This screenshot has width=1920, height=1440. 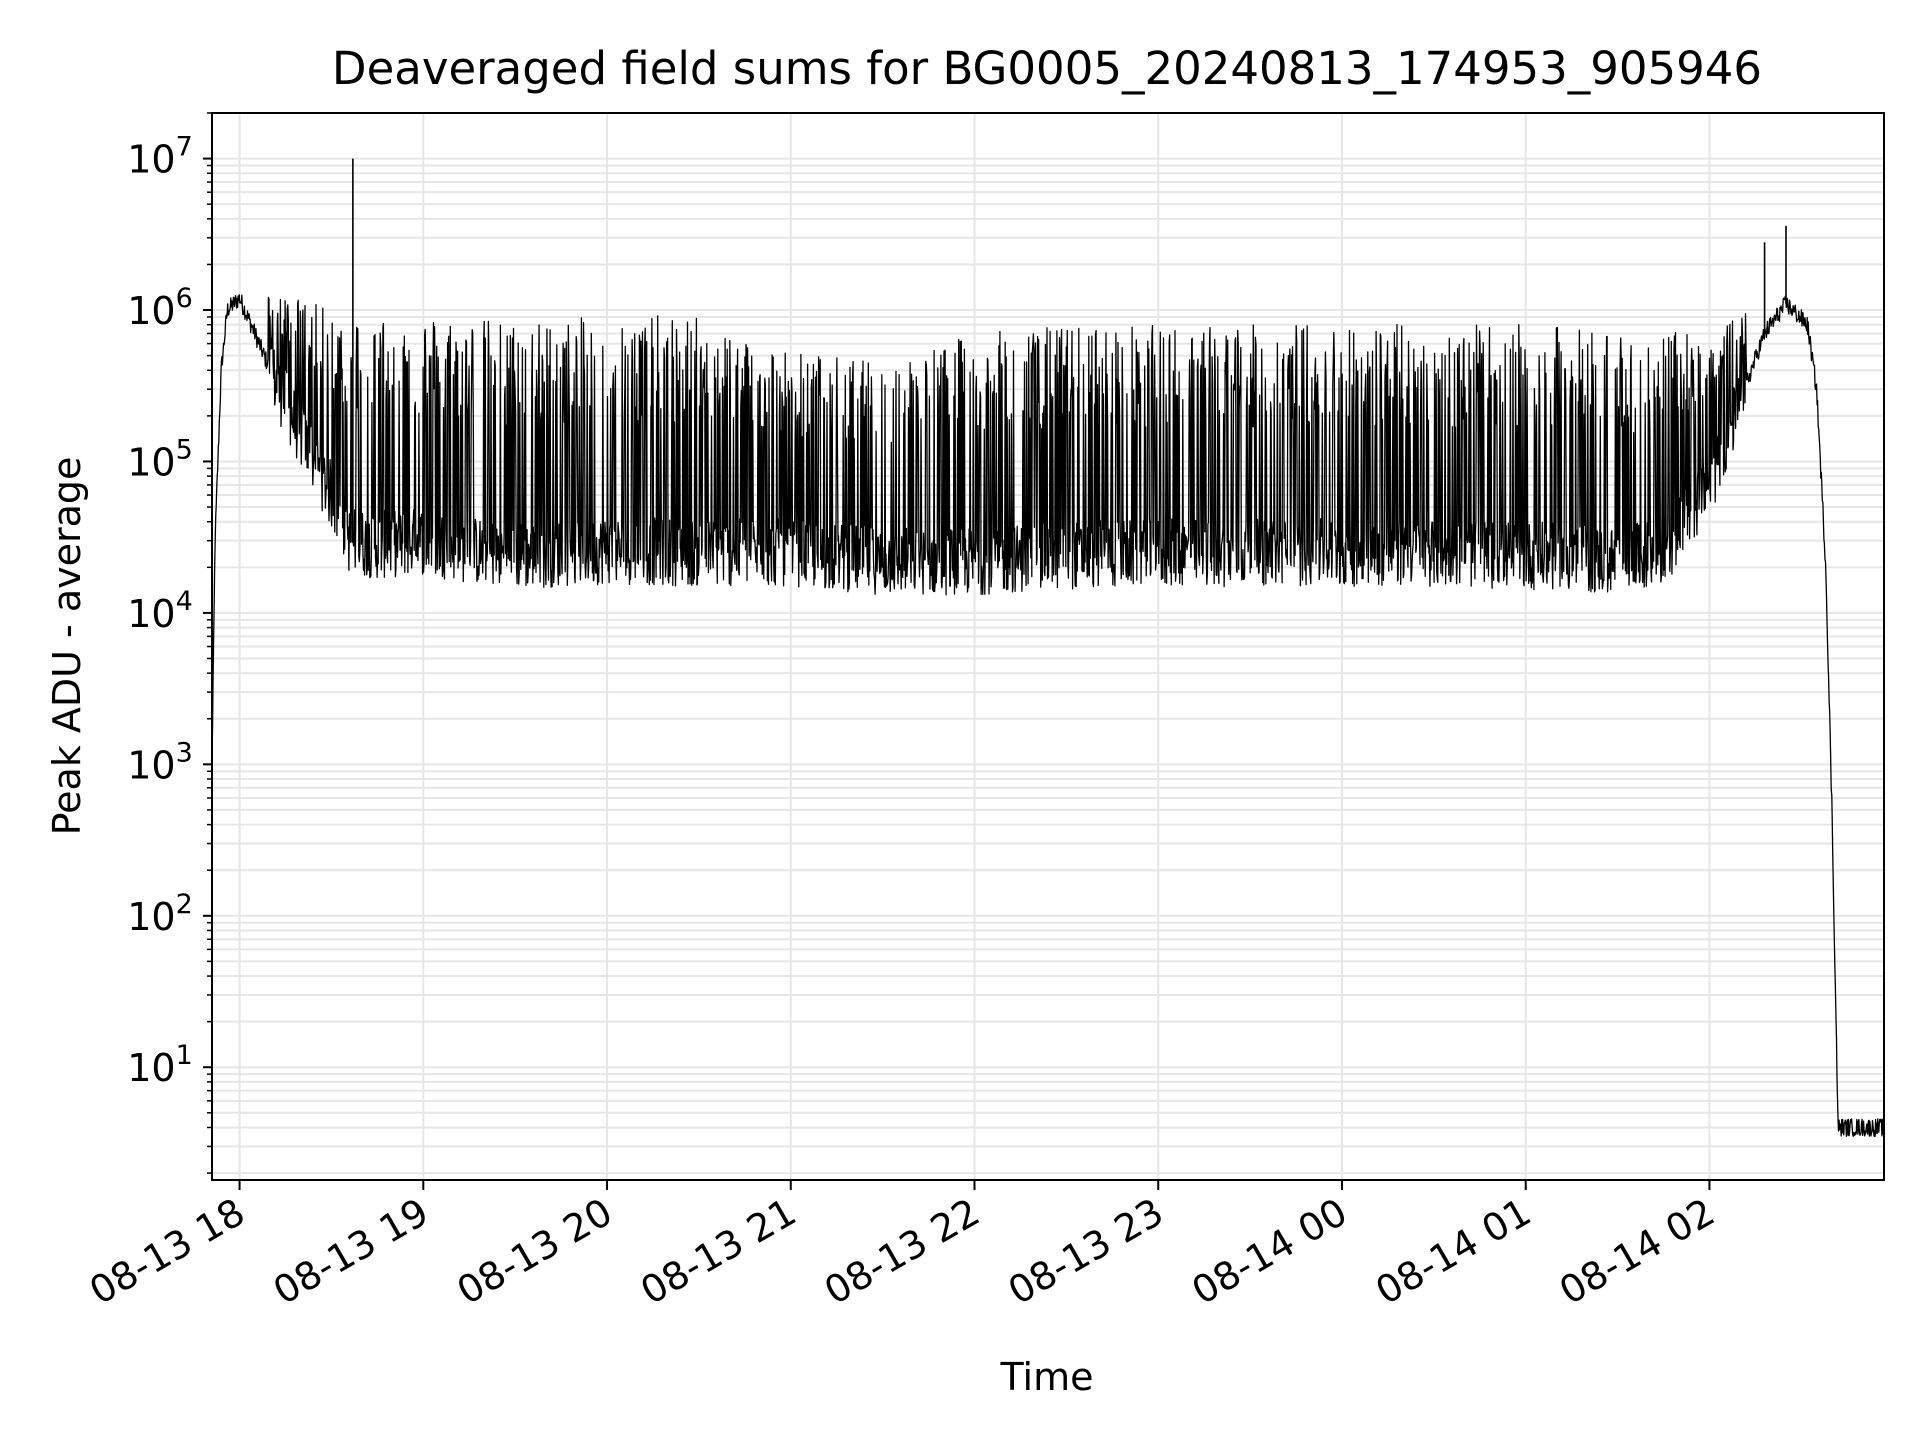 I want to click on y-tick-label: 102, so click(x=160, y=914).